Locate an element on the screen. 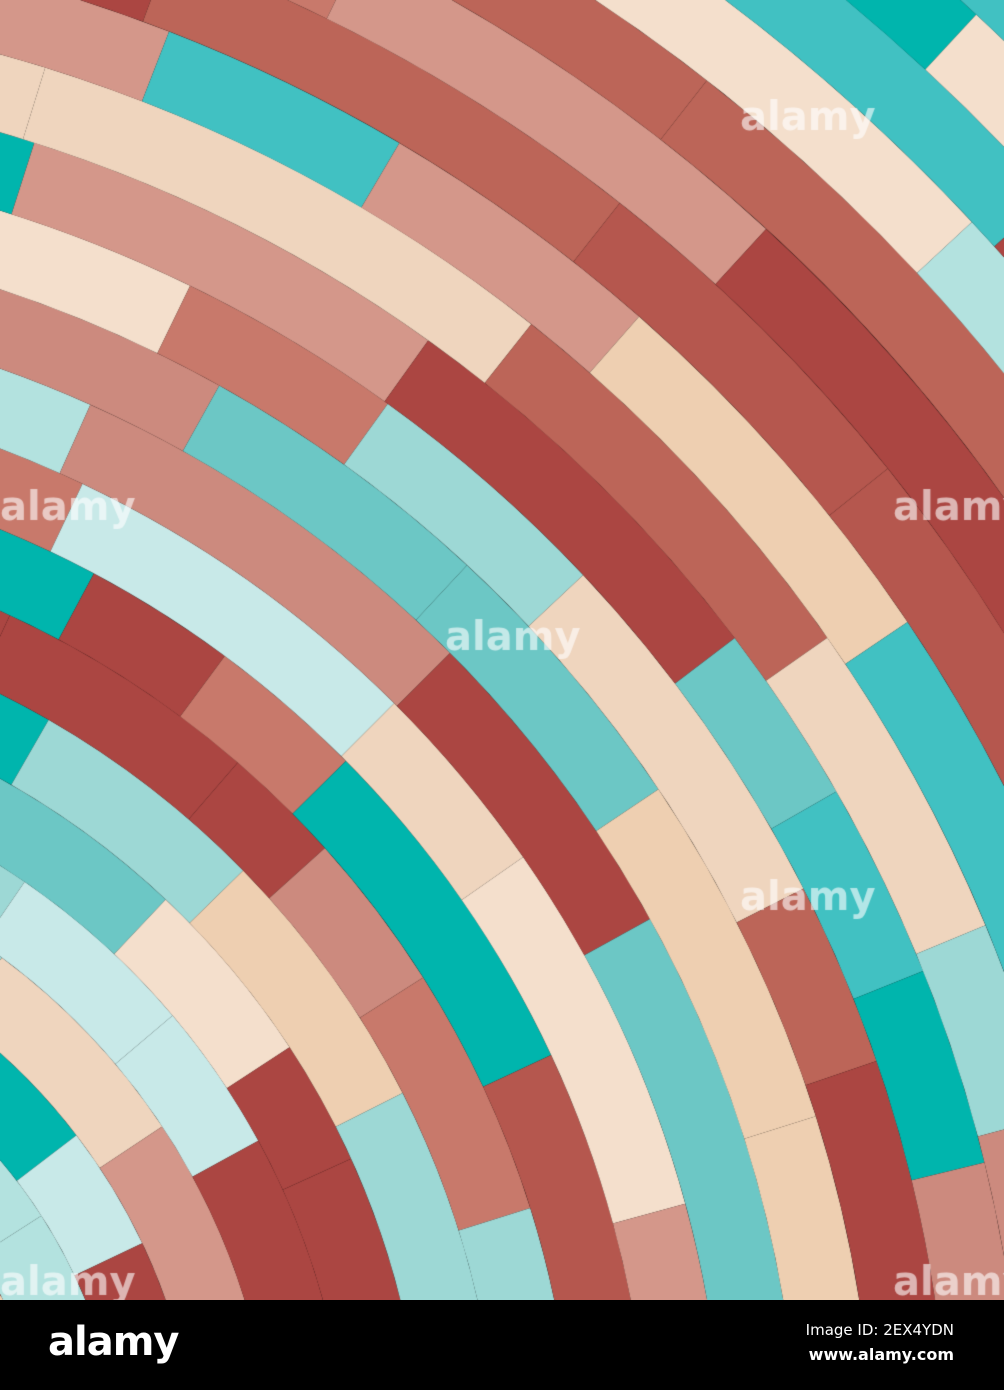 The height and width of the screenshot is (1390, 1004). footer-bar: alamy Image ID: 2EX4YDN www.alamy.com is located at coordinates (502, 1345).